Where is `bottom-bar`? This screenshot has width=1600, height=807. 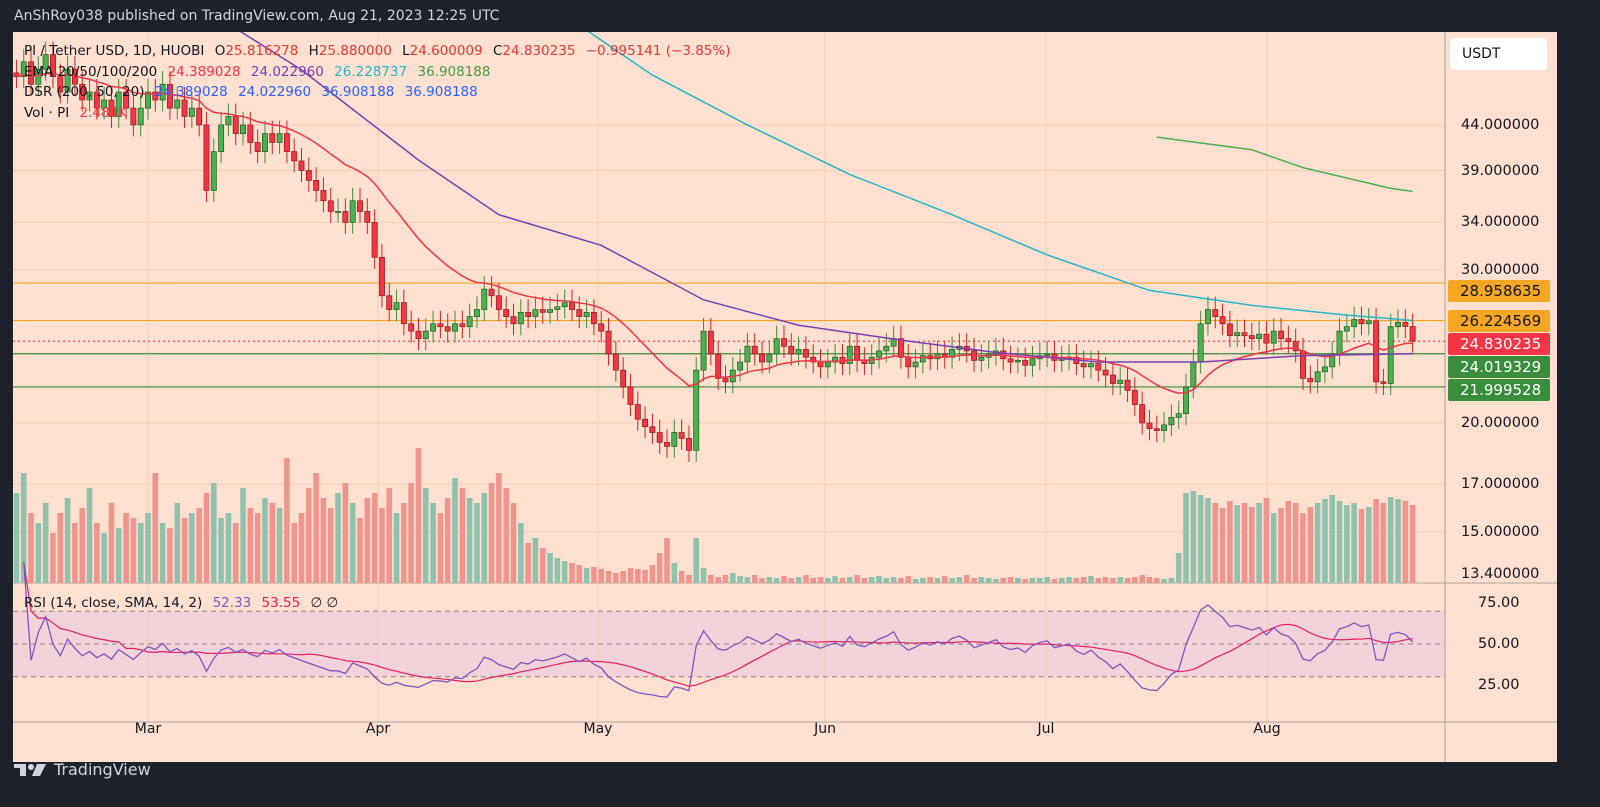 bottom-bar is located at coordinates (800, 784).